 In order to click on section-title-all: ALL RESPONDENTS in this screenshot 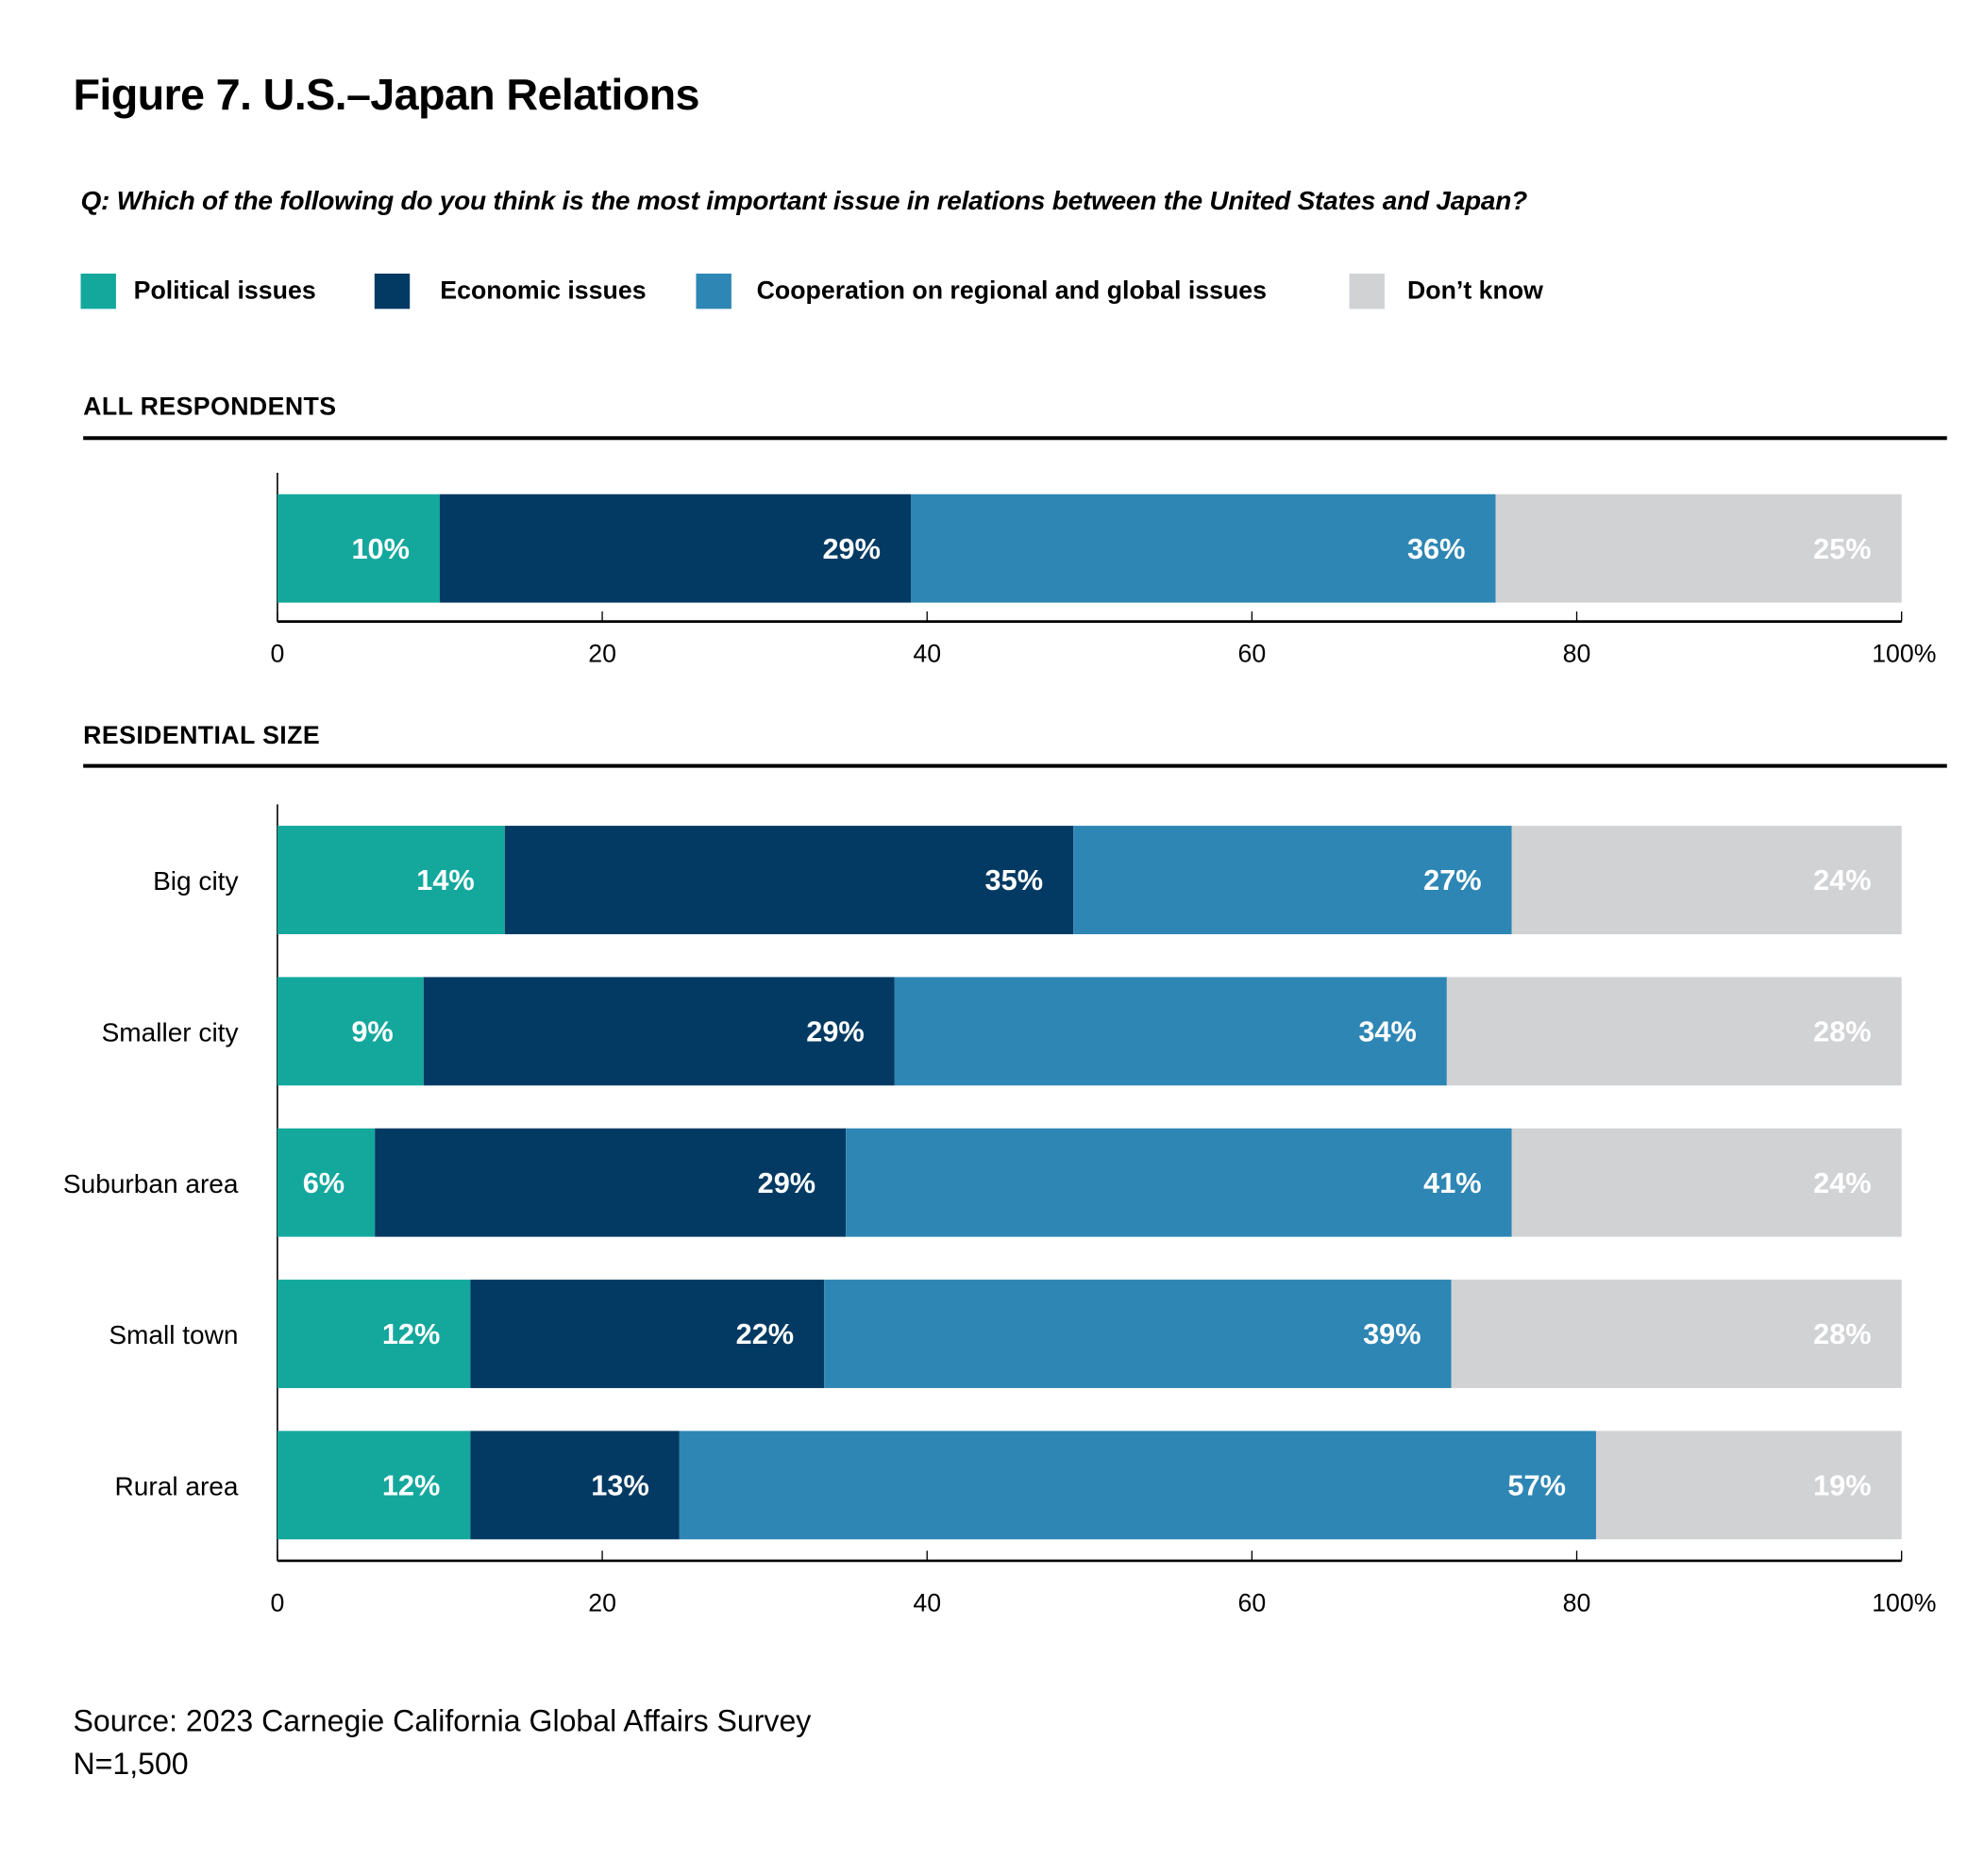, I will do `click(210, 407)`.